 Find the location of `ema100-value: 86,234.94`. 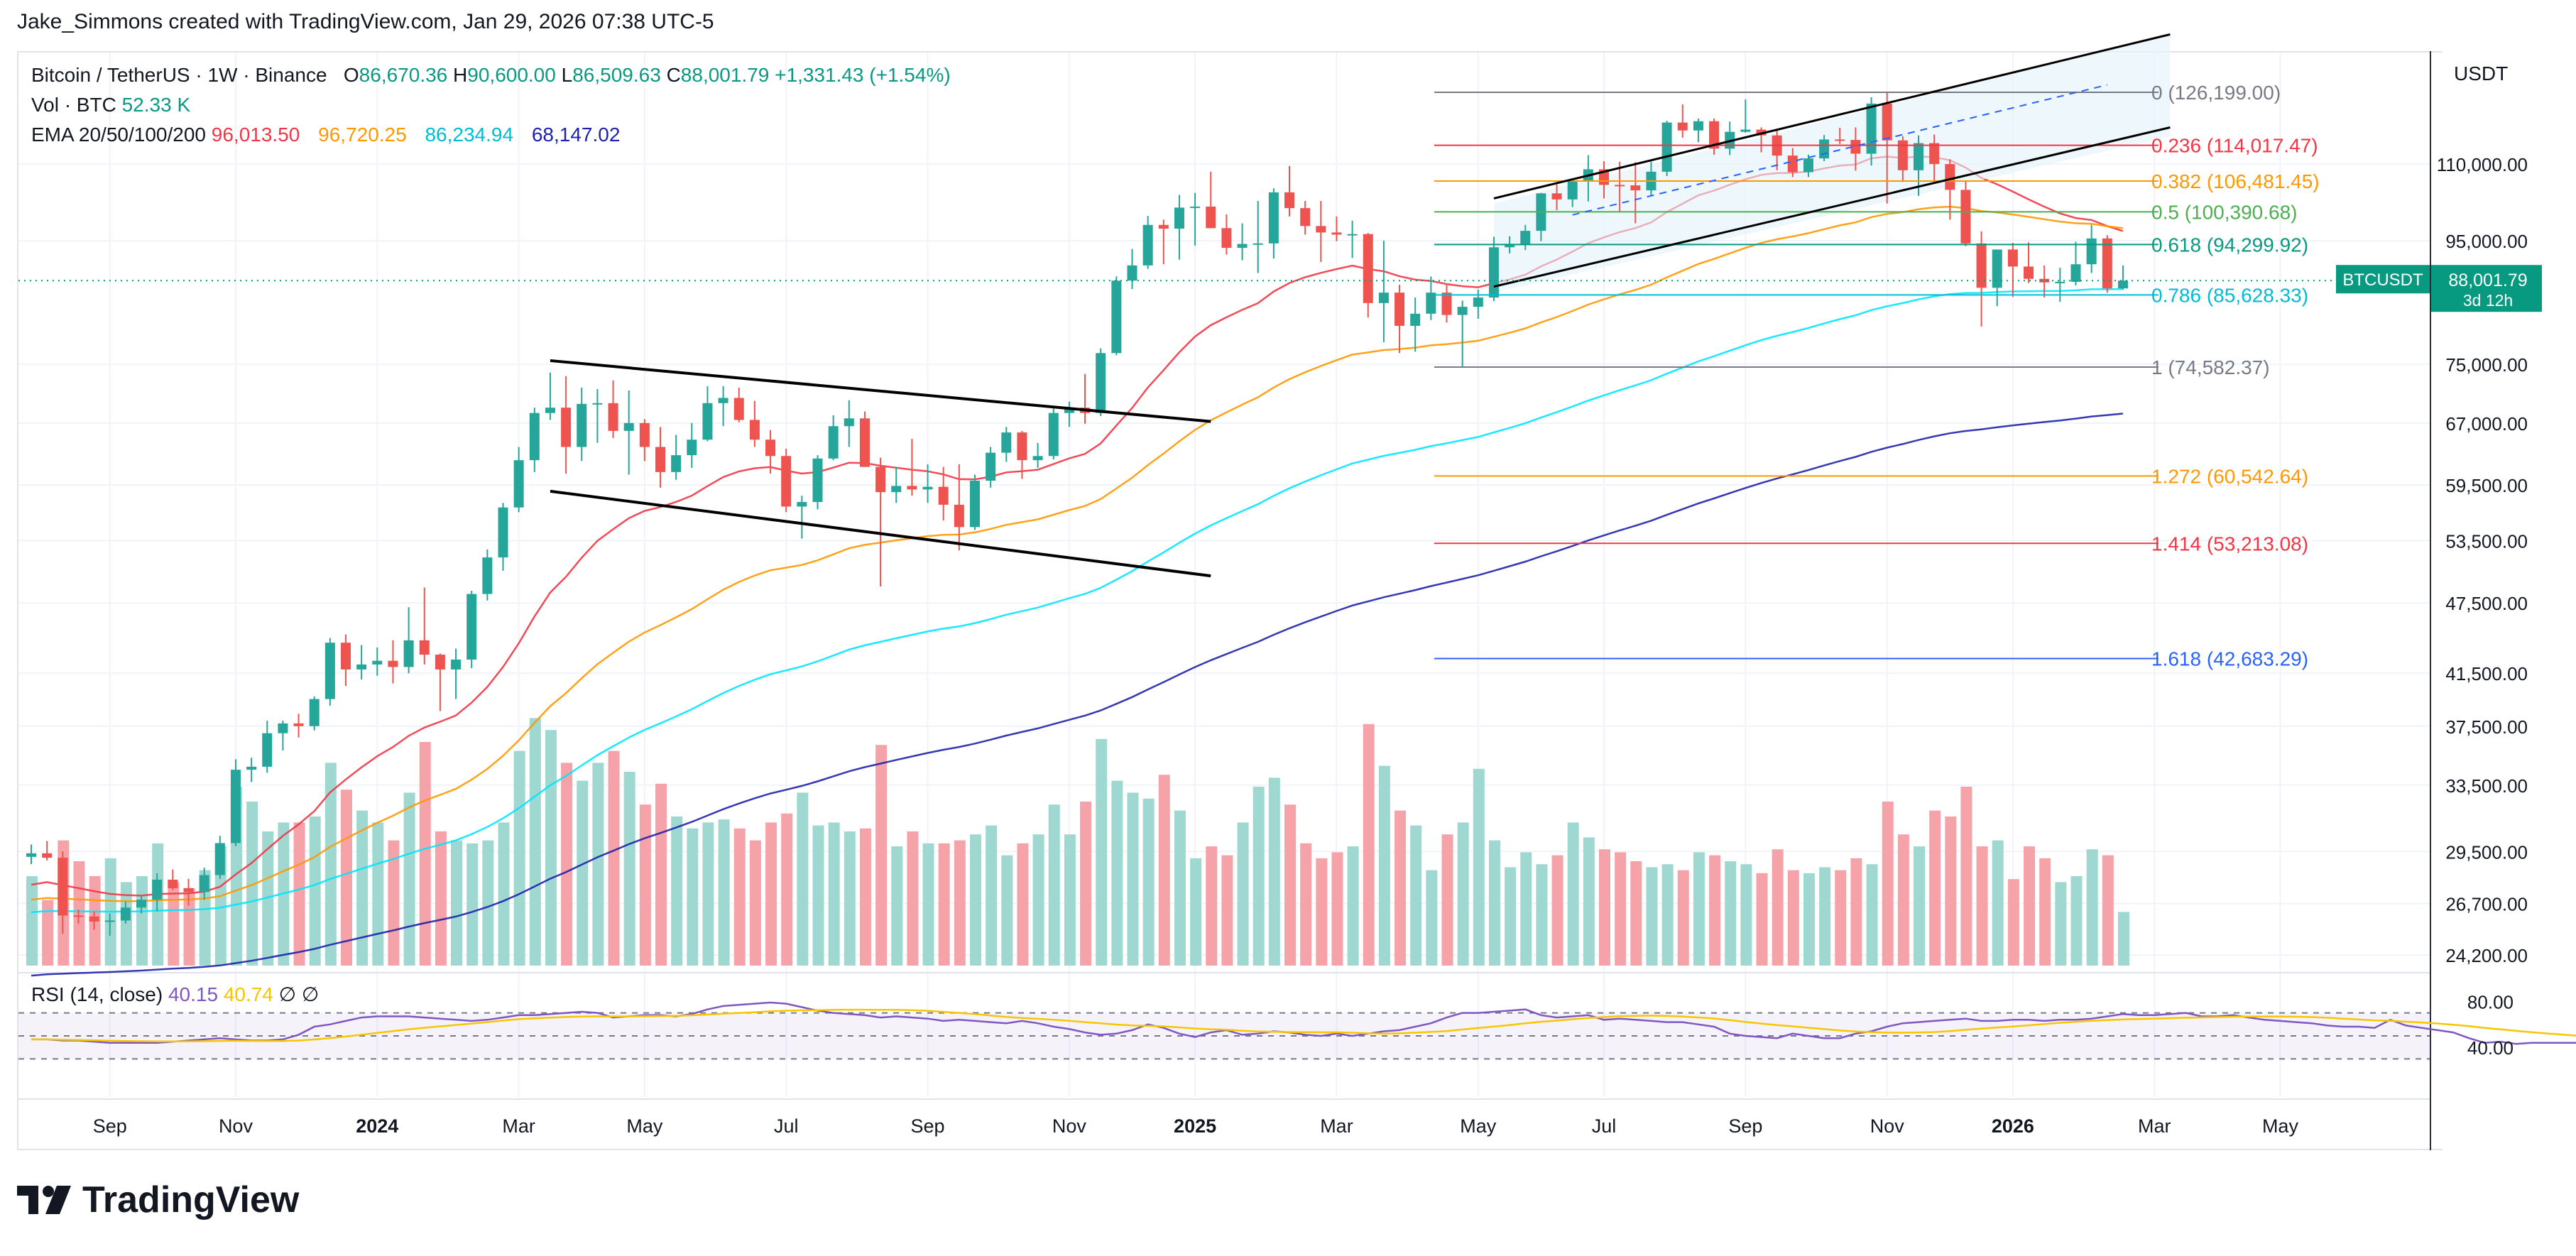

ema100-value: 86,234.94 is located at coordinates (469, 135).